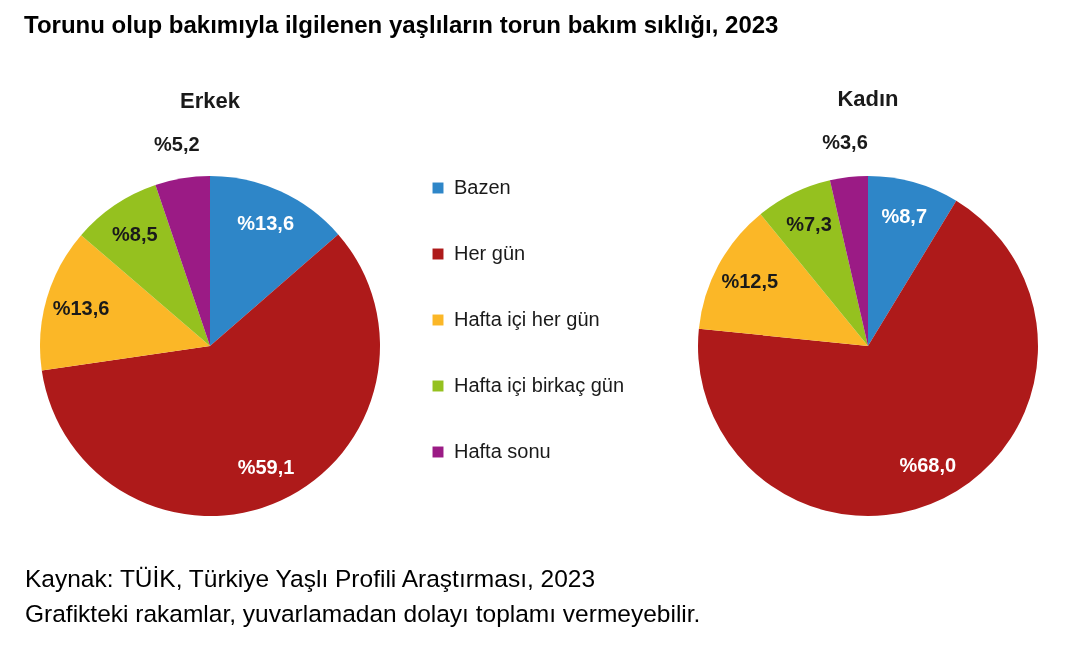 The height and width of the screenshot is (647, 1082). What do you see at coordinates (363, 613) in the screenshot?
I see `text: Grafikteki rakamlar, yuvarlamadan dolayı toplamı vermeyebilir.` at bounding box center [363, 613].